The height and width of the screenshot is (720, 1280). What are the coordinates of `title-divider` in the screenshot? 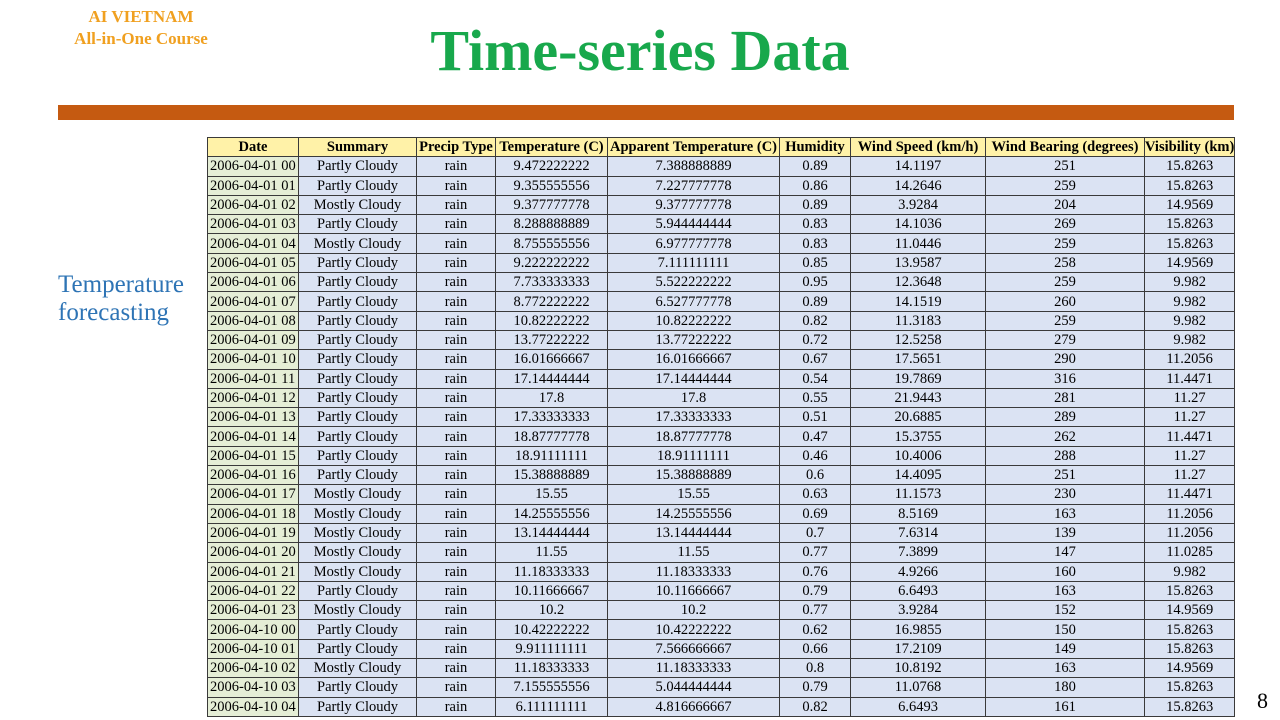 It's located at (646, 112).